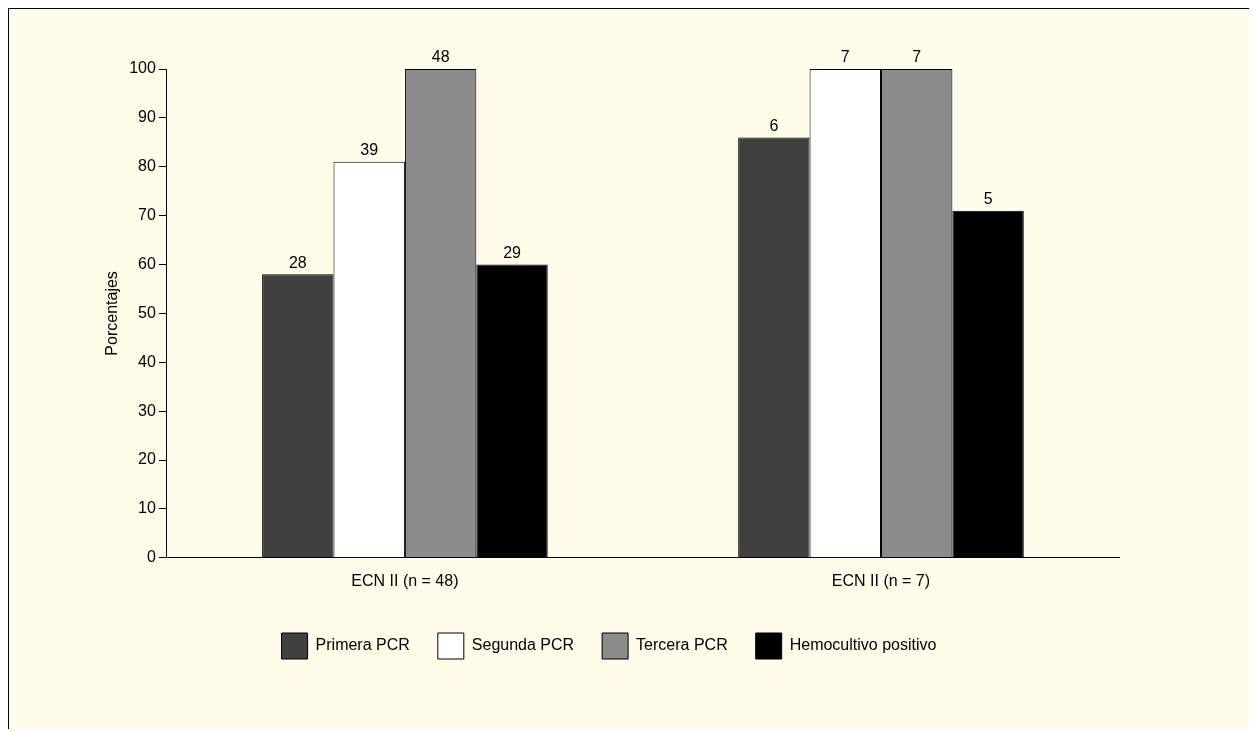 This screenshot has width=1259, height=731. What do you see at coordinates (297, 262) in the screenshot?
I see `annotation: 28` at bounding box center [297, 262].